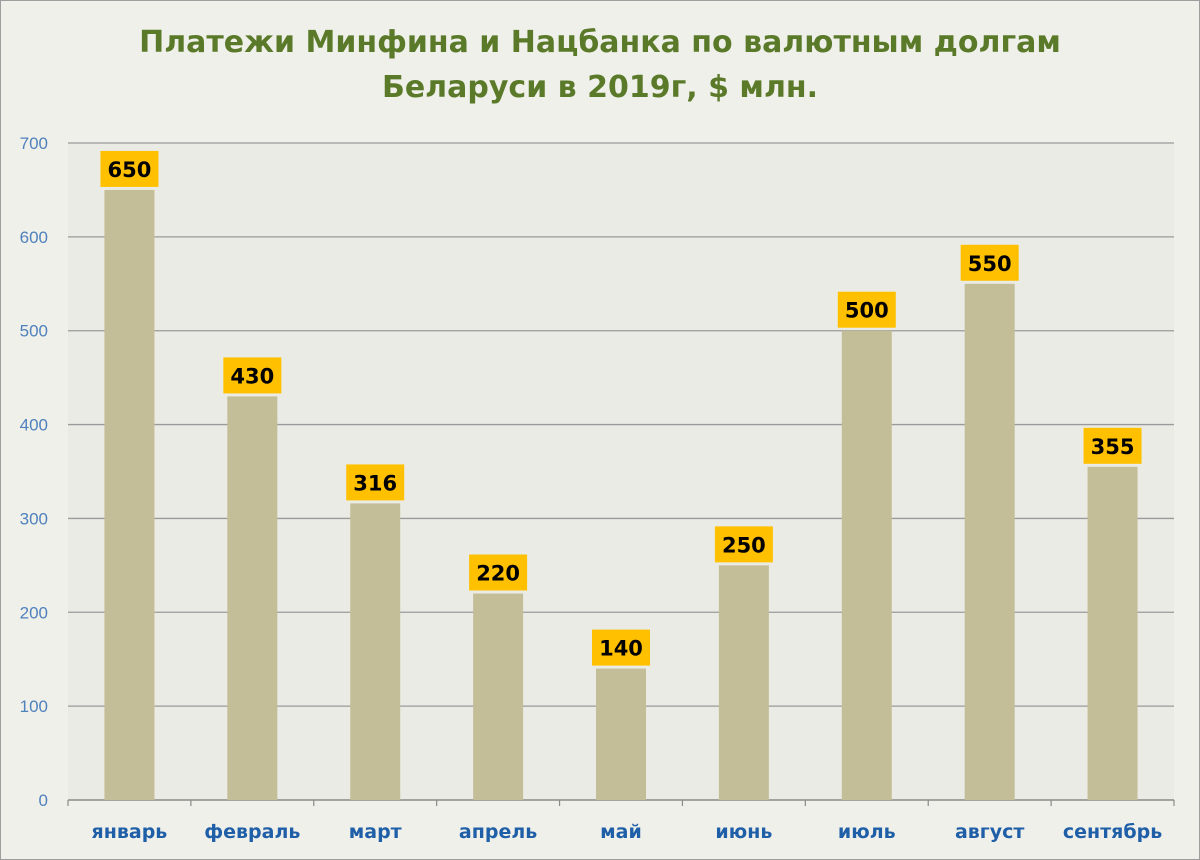 This screenshot has height=860, width=1200. What do you see at coordinates (252, 832) in the screenshot?
I see `x-tick-label: февраль` at bounding box center [252, 832].